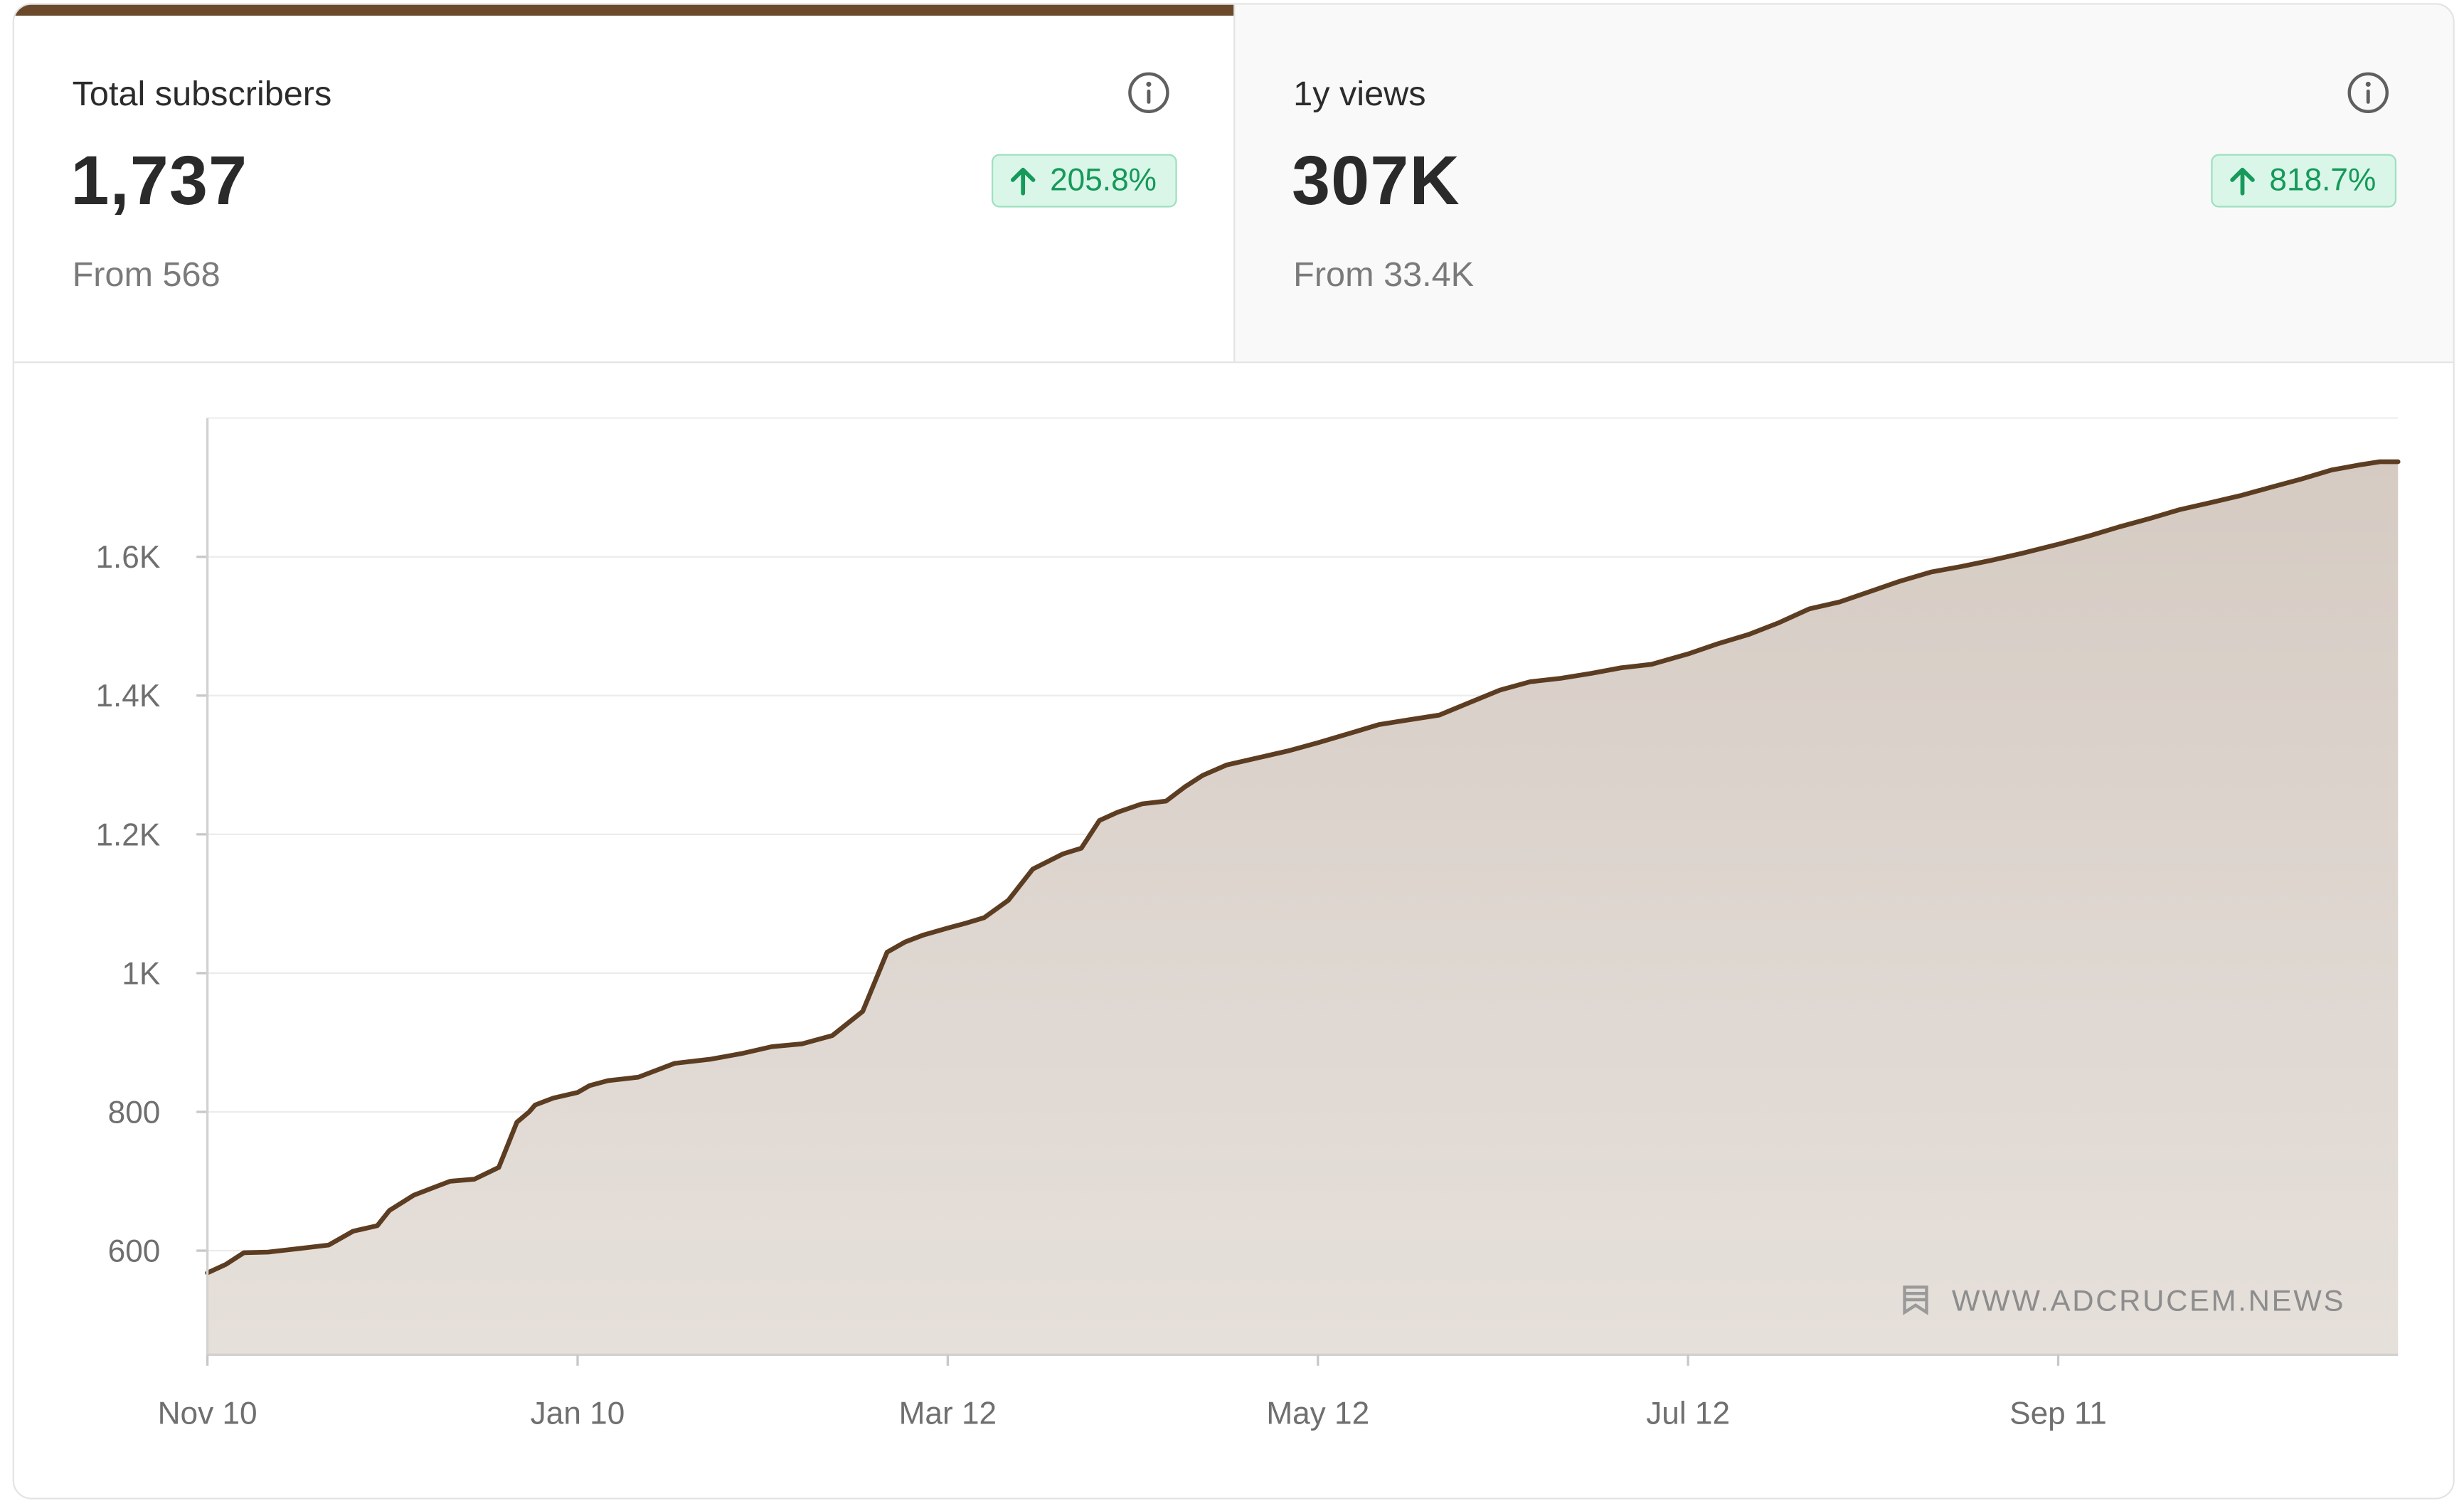 The image size is (2464, 1511). Describe the element at coordinates (1844, 183) in the screenshot. I see `tab-1y-views: 1y views 307K 818.7% From 33.4K` at that location.